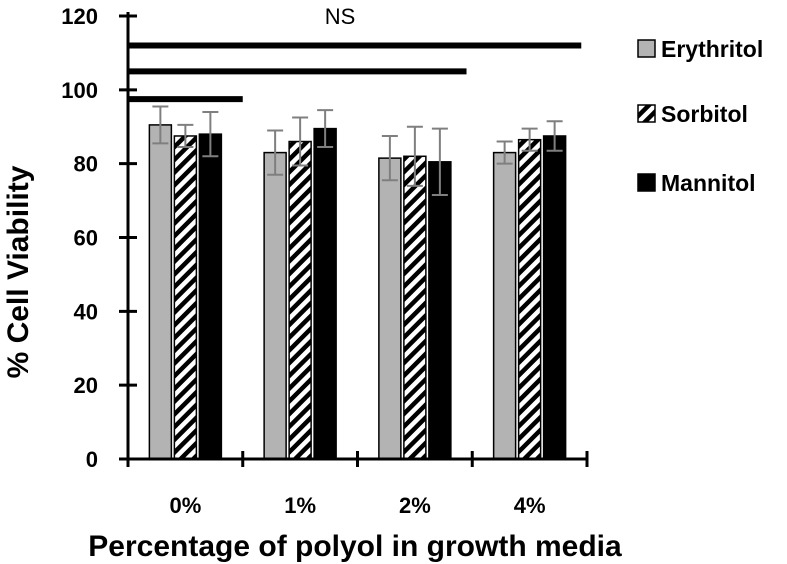 The width and height of the screenshot is (787, 564). I want to click on y-tick-label: 40, so click(86, 311).